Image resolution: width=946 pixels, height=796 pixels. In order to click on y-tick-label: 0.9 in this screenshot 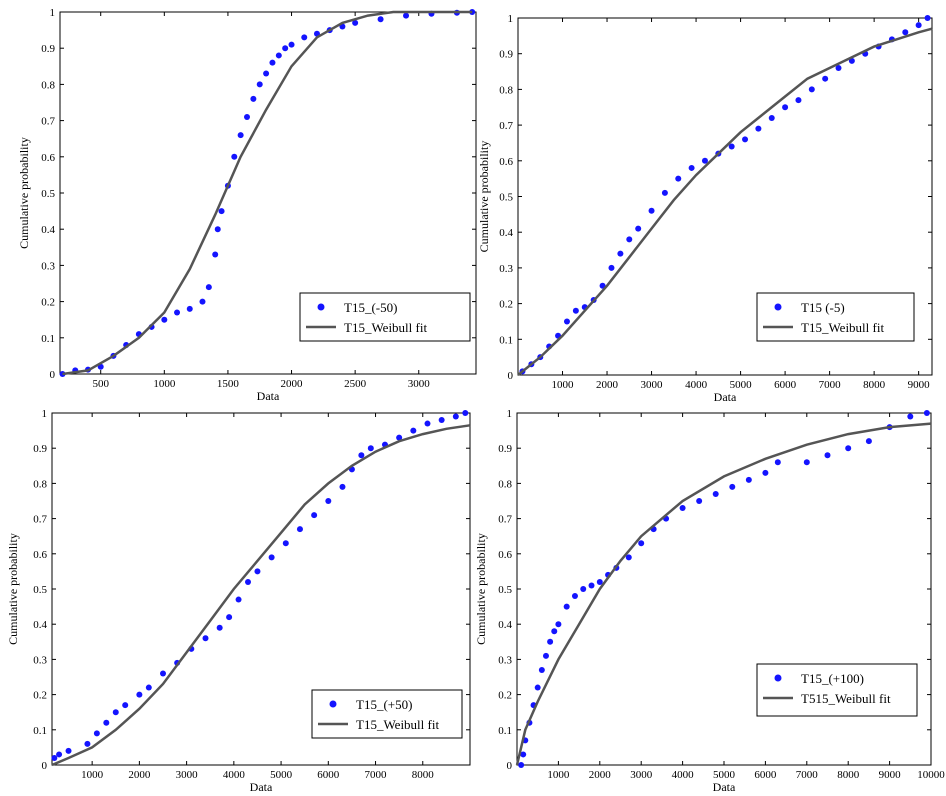, I will do `click(40, 449)`.